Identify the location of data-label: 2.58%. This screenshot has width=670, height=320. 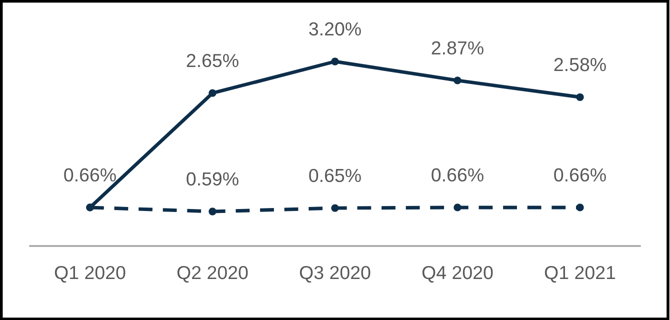
(580, 65).